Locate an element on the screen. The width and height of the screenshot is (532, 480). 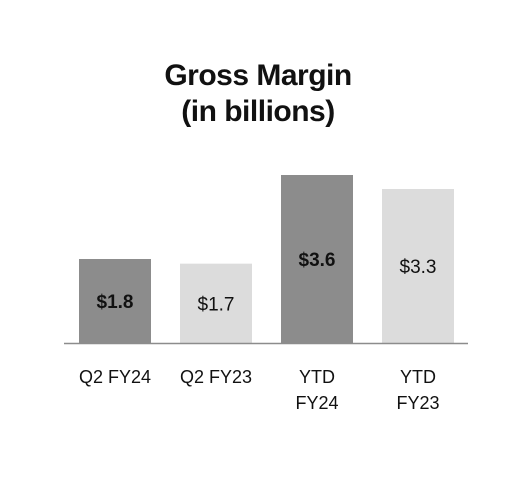
x-tick-label-4-line-2: FY23 is located at coordinates (417, 403).